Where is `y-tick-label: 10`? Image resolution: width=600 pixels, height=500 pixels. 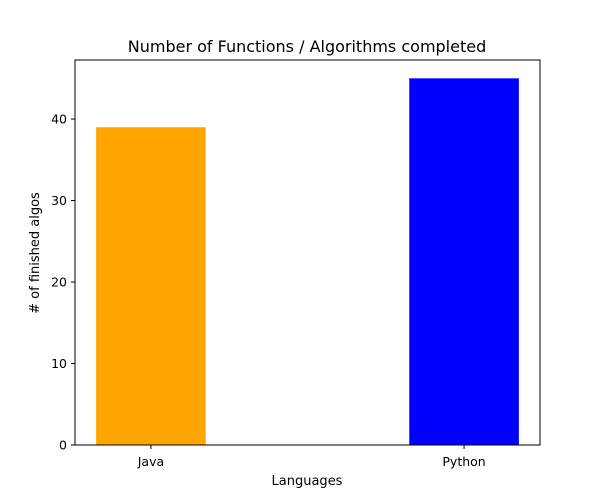 y-tick-label: 10 is located at coordinates (59, 363).